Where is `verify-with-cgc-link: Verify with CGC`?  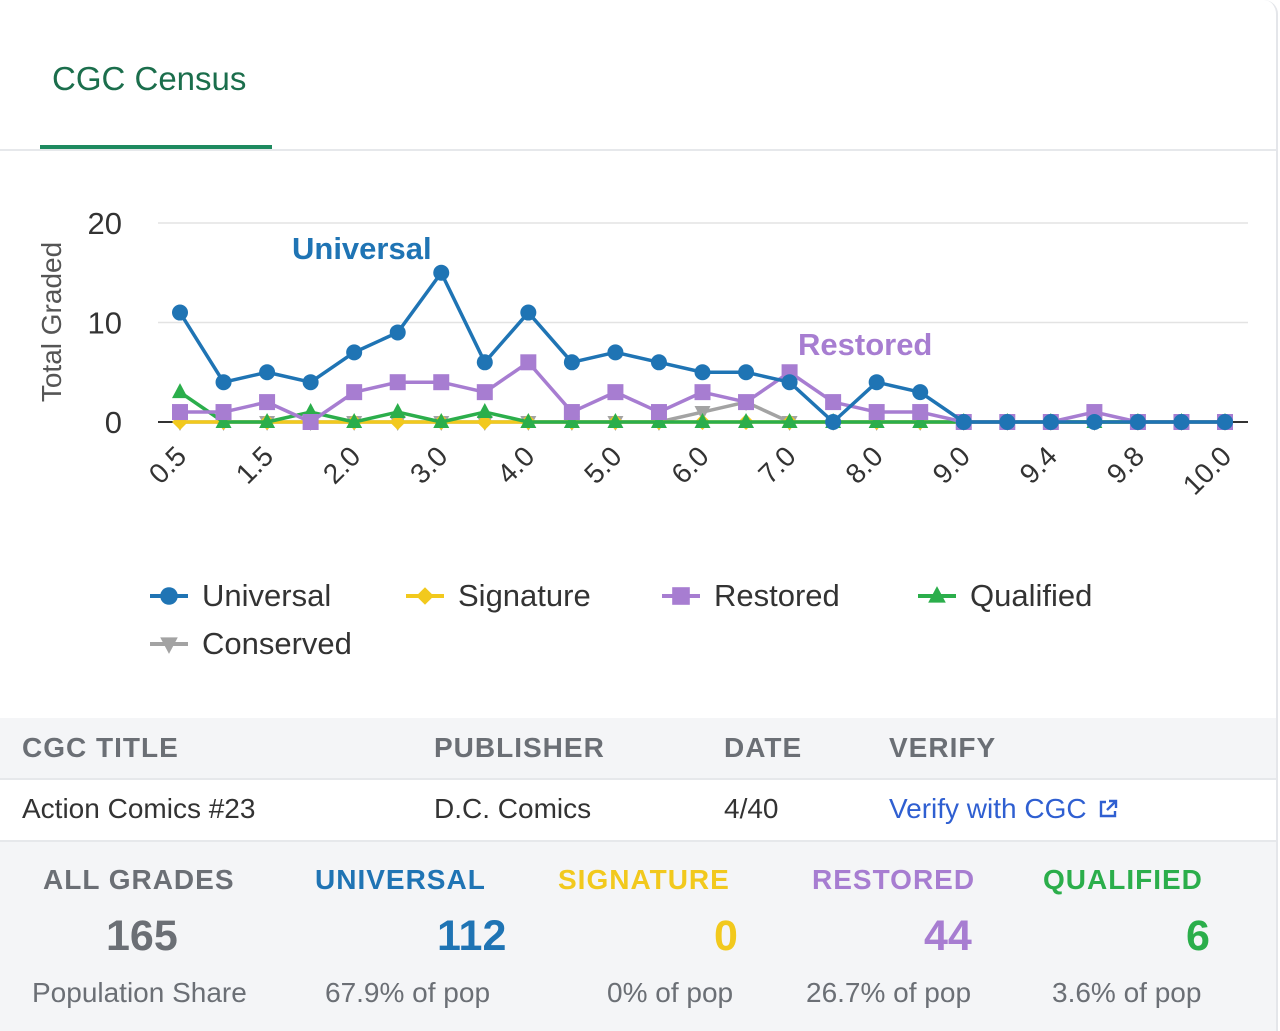
verify-with-cgc-link: Verify with CGC is located at coordinates (1004, 809).